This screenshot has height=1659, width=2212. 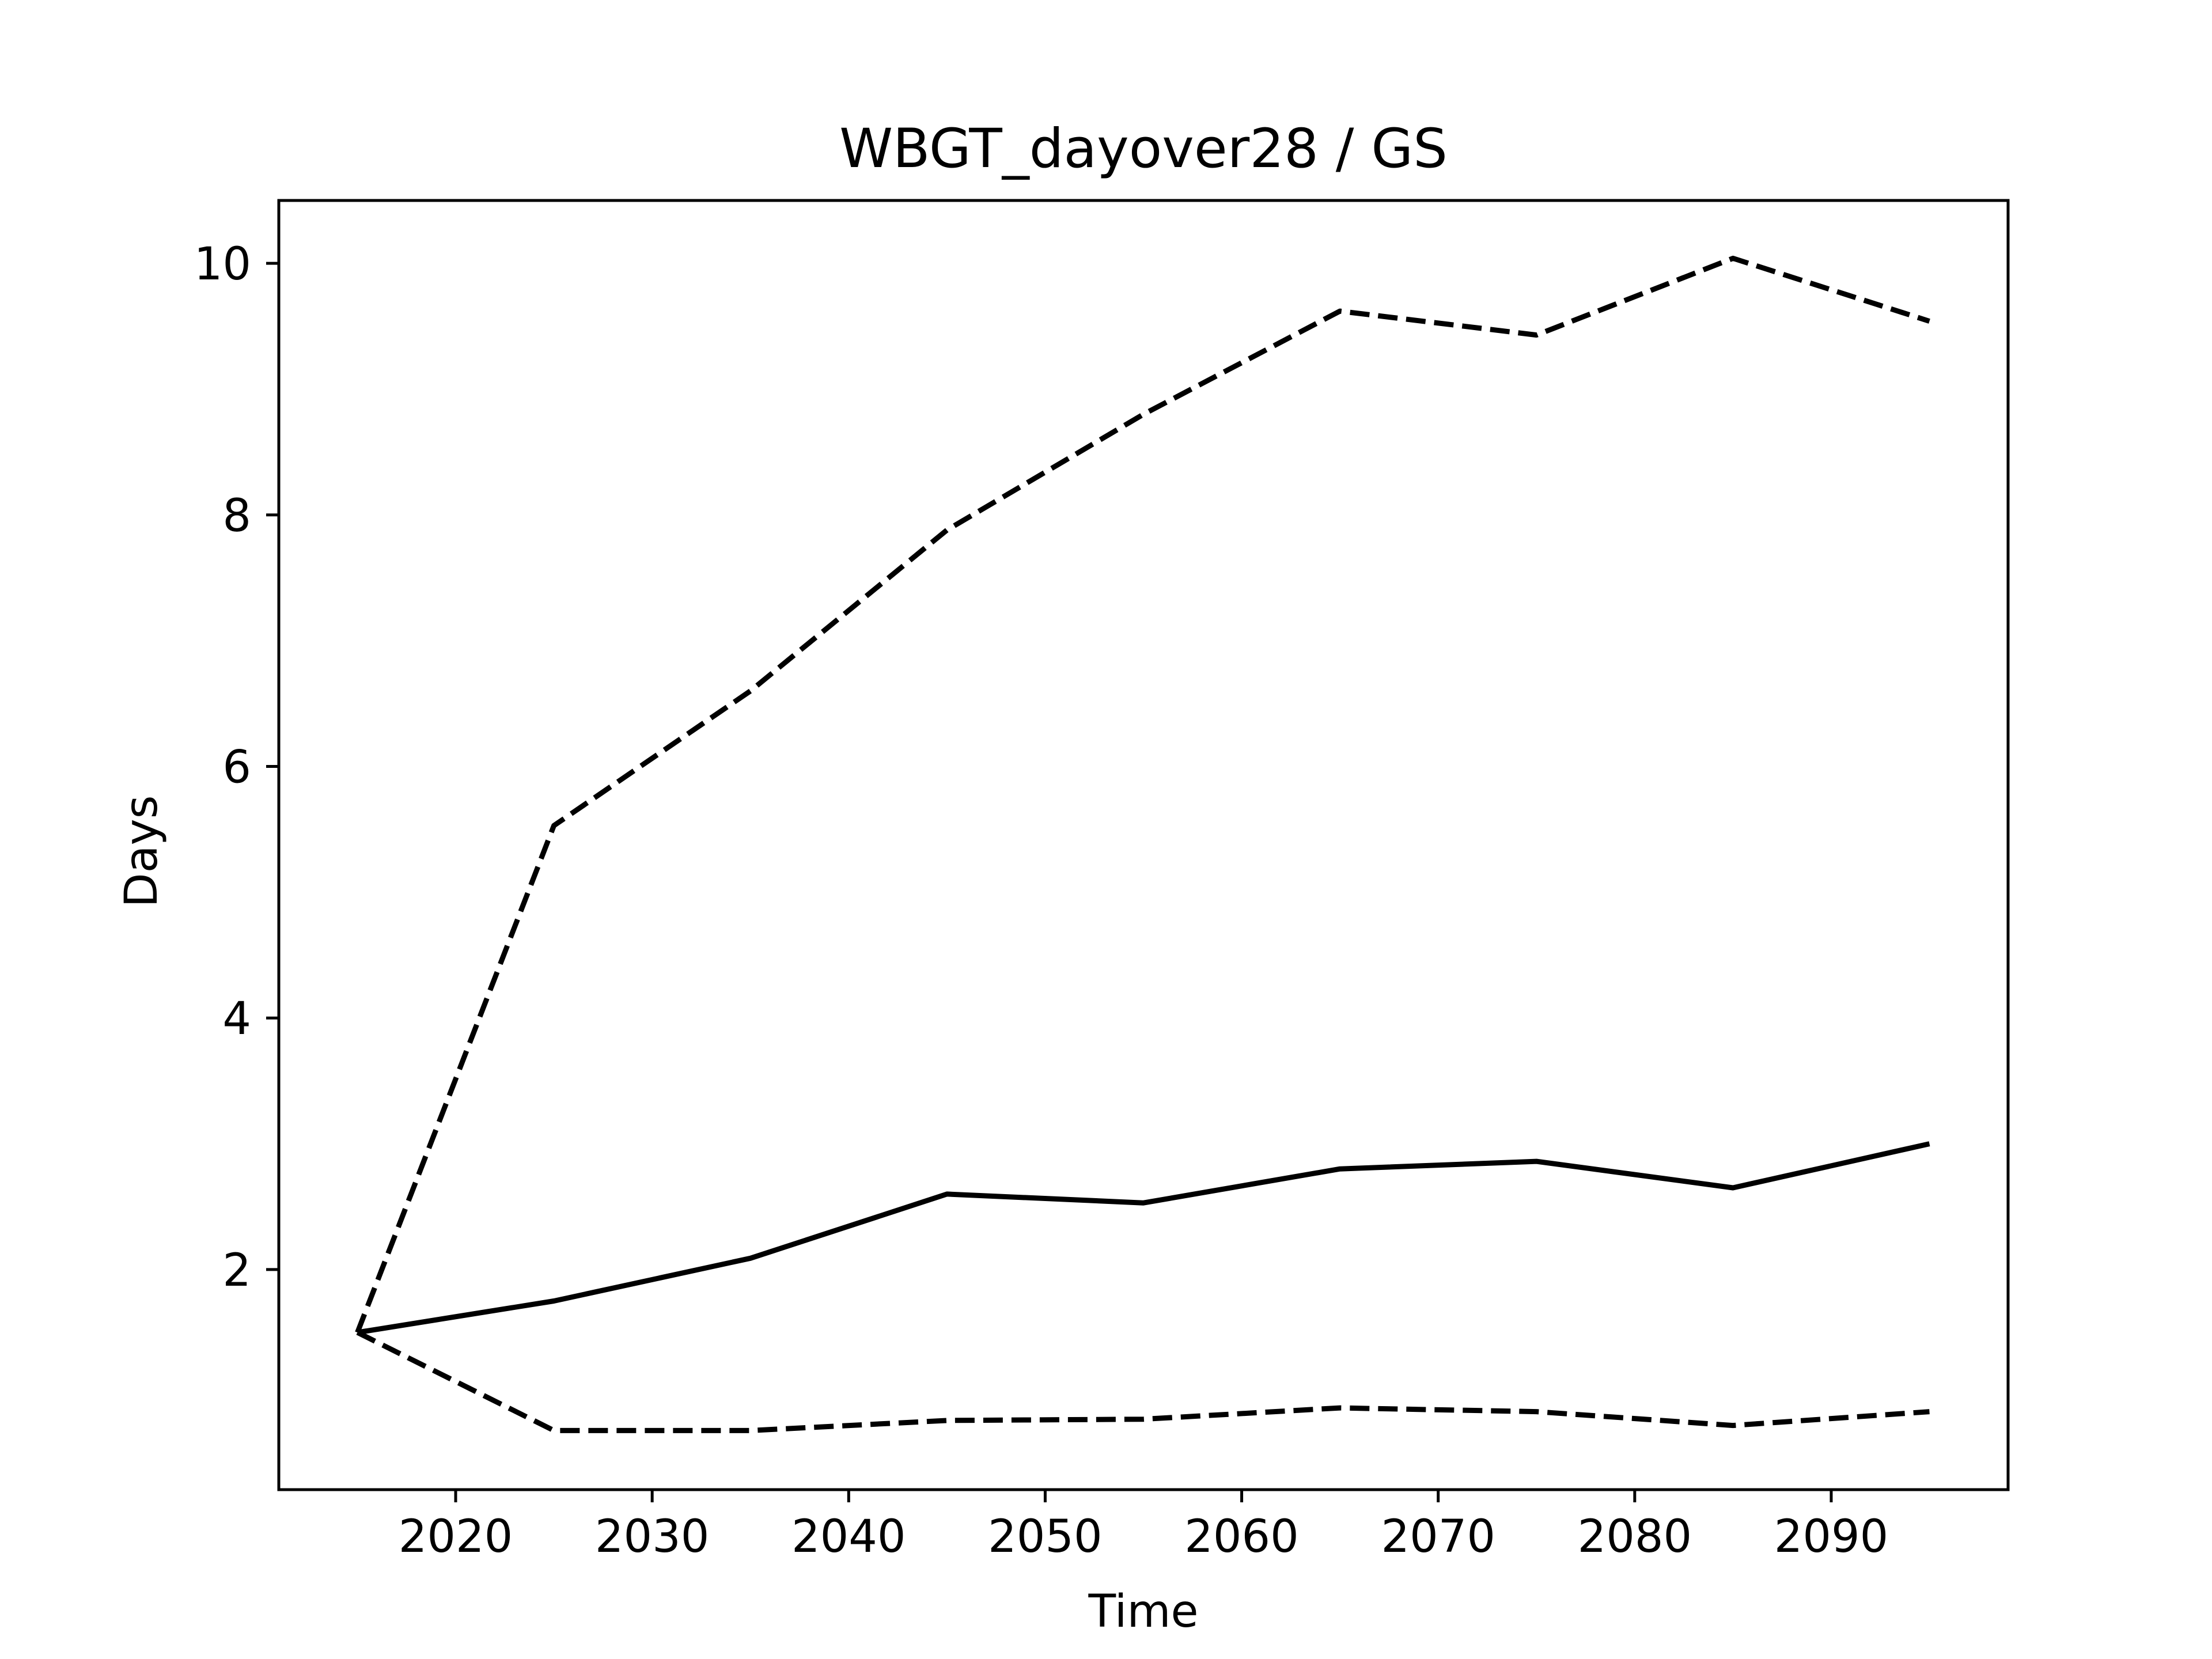 I want to click on series-line-3-dashed, so click(x=1143, y=1381).